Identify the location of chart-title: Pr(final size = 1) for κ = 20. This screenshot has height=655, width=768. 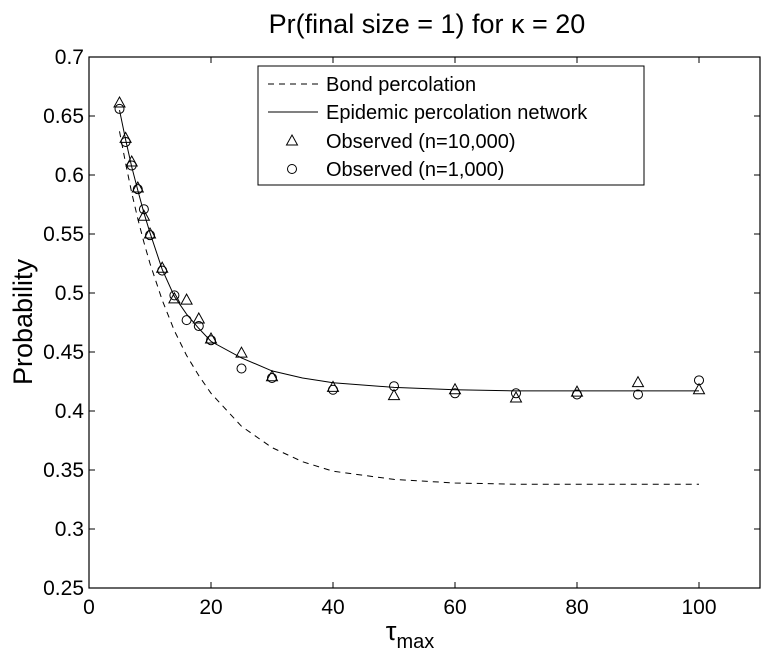
(427, 24).